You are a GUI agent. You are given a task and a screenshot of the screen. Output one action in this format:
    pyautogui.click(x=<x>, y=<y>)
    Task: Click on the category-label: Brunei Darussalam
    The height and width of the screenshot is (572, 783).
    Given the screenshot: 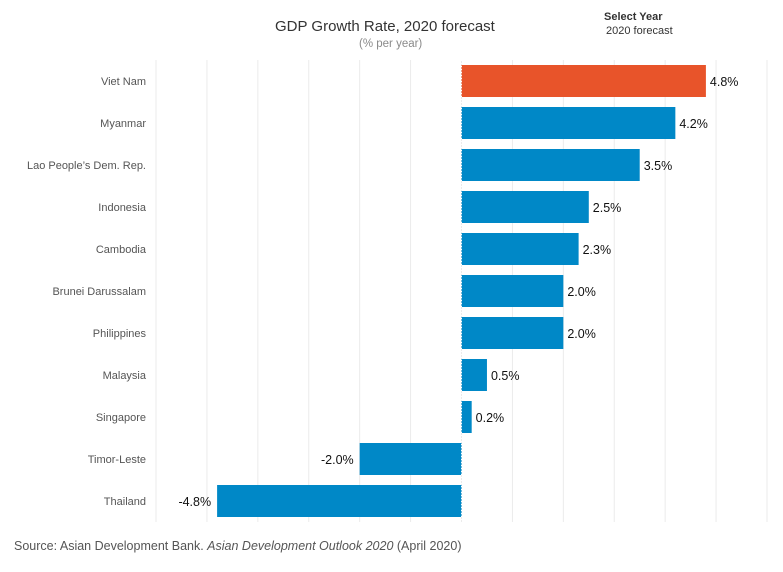 What is the action you would take?
    pyautogui.click(x=99, y=292)
    